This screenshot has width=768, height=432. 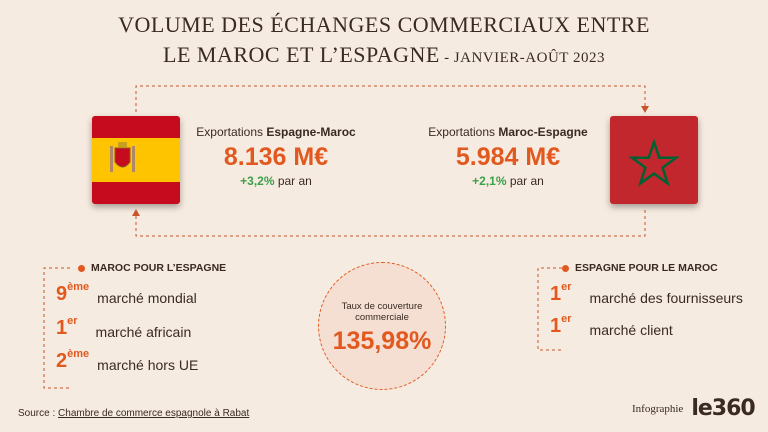 What do you see at coordinates (631, 330) in the screenshot?
I see `rank-label: marché client` at bounding box center [631, 330].